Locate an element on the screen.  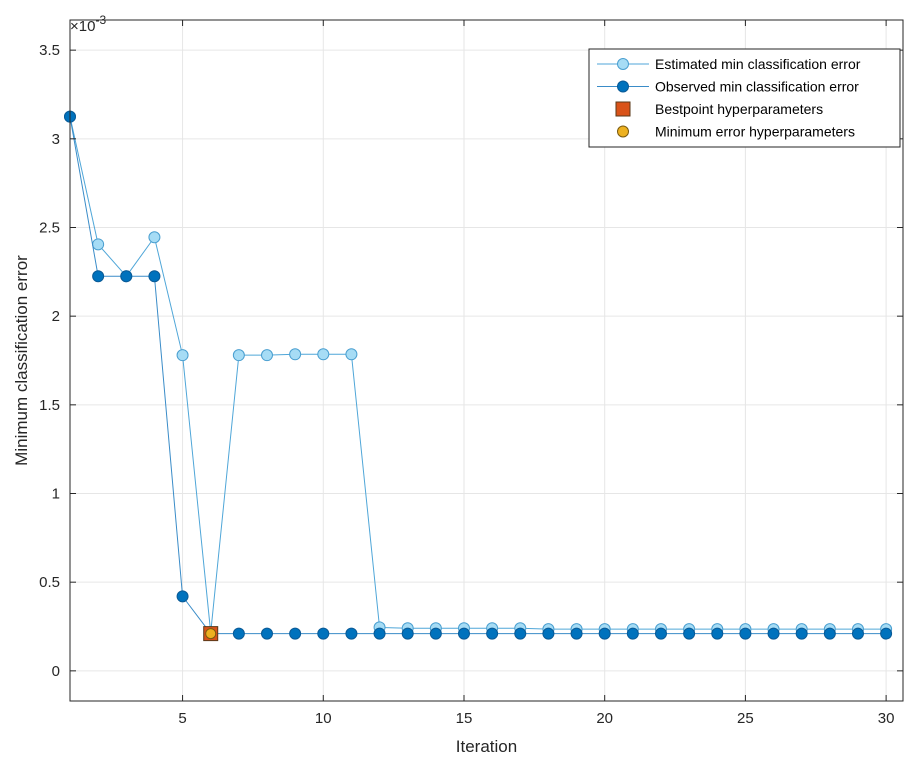
legend-entry: Bestpoint hyperparameters is located at coordinates (719, 109).